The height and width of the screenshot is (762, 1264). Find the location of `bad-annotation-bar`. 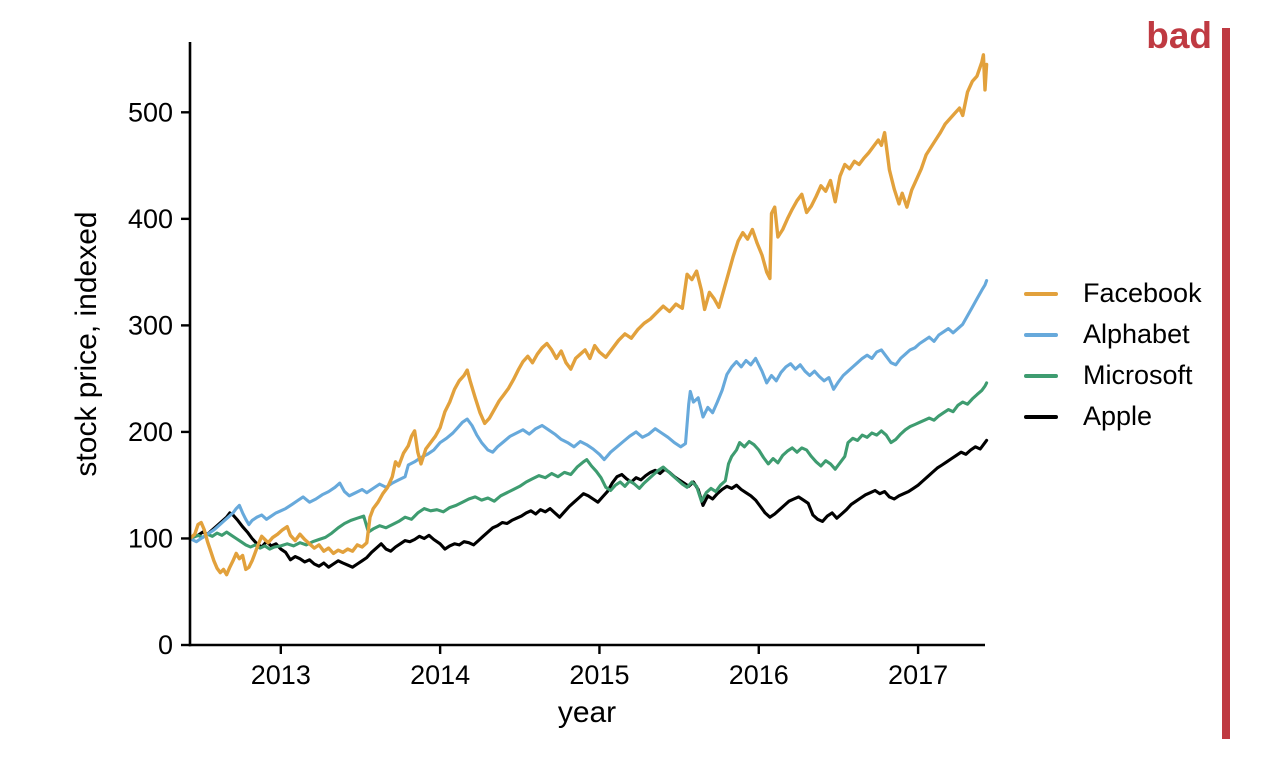

bad-annotation-bar is located at coordinates (1226, 383).